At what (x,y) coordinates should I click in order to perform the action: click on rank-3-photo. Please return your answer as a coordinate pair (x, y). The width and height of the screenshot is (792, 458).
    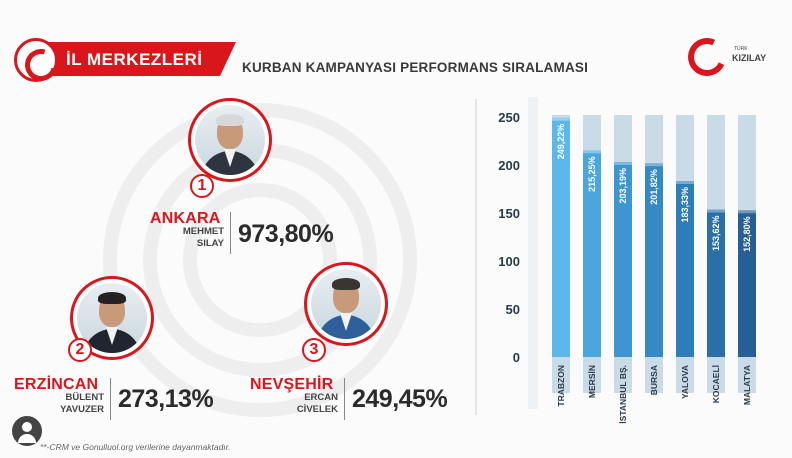
    Looking at the image, I should click on (346, 304).